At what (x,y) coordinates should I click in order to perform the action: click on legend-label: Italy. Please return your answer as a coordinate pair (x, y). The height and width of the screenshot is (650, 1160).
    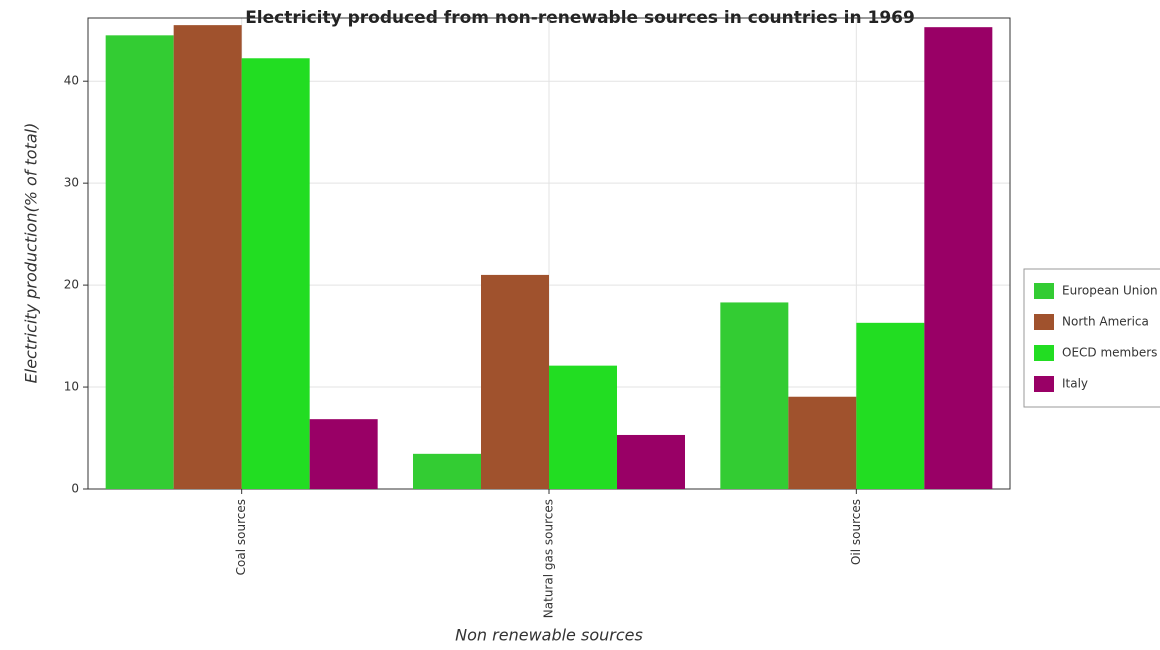
    Looking at the image, I should click on (1075, 384).